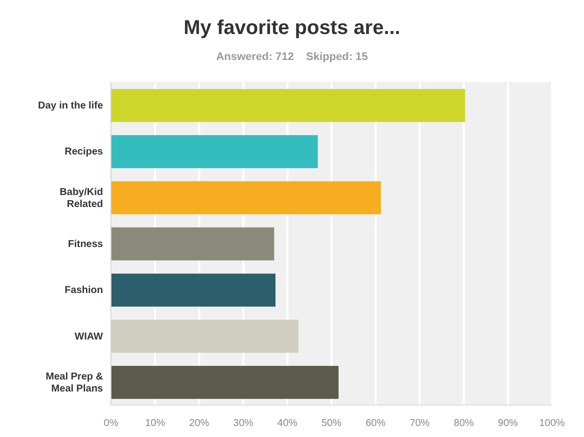  Describe the element at coordinates (199, 424) in the screenshot. I see `x-tick-label: 20%` at that location.